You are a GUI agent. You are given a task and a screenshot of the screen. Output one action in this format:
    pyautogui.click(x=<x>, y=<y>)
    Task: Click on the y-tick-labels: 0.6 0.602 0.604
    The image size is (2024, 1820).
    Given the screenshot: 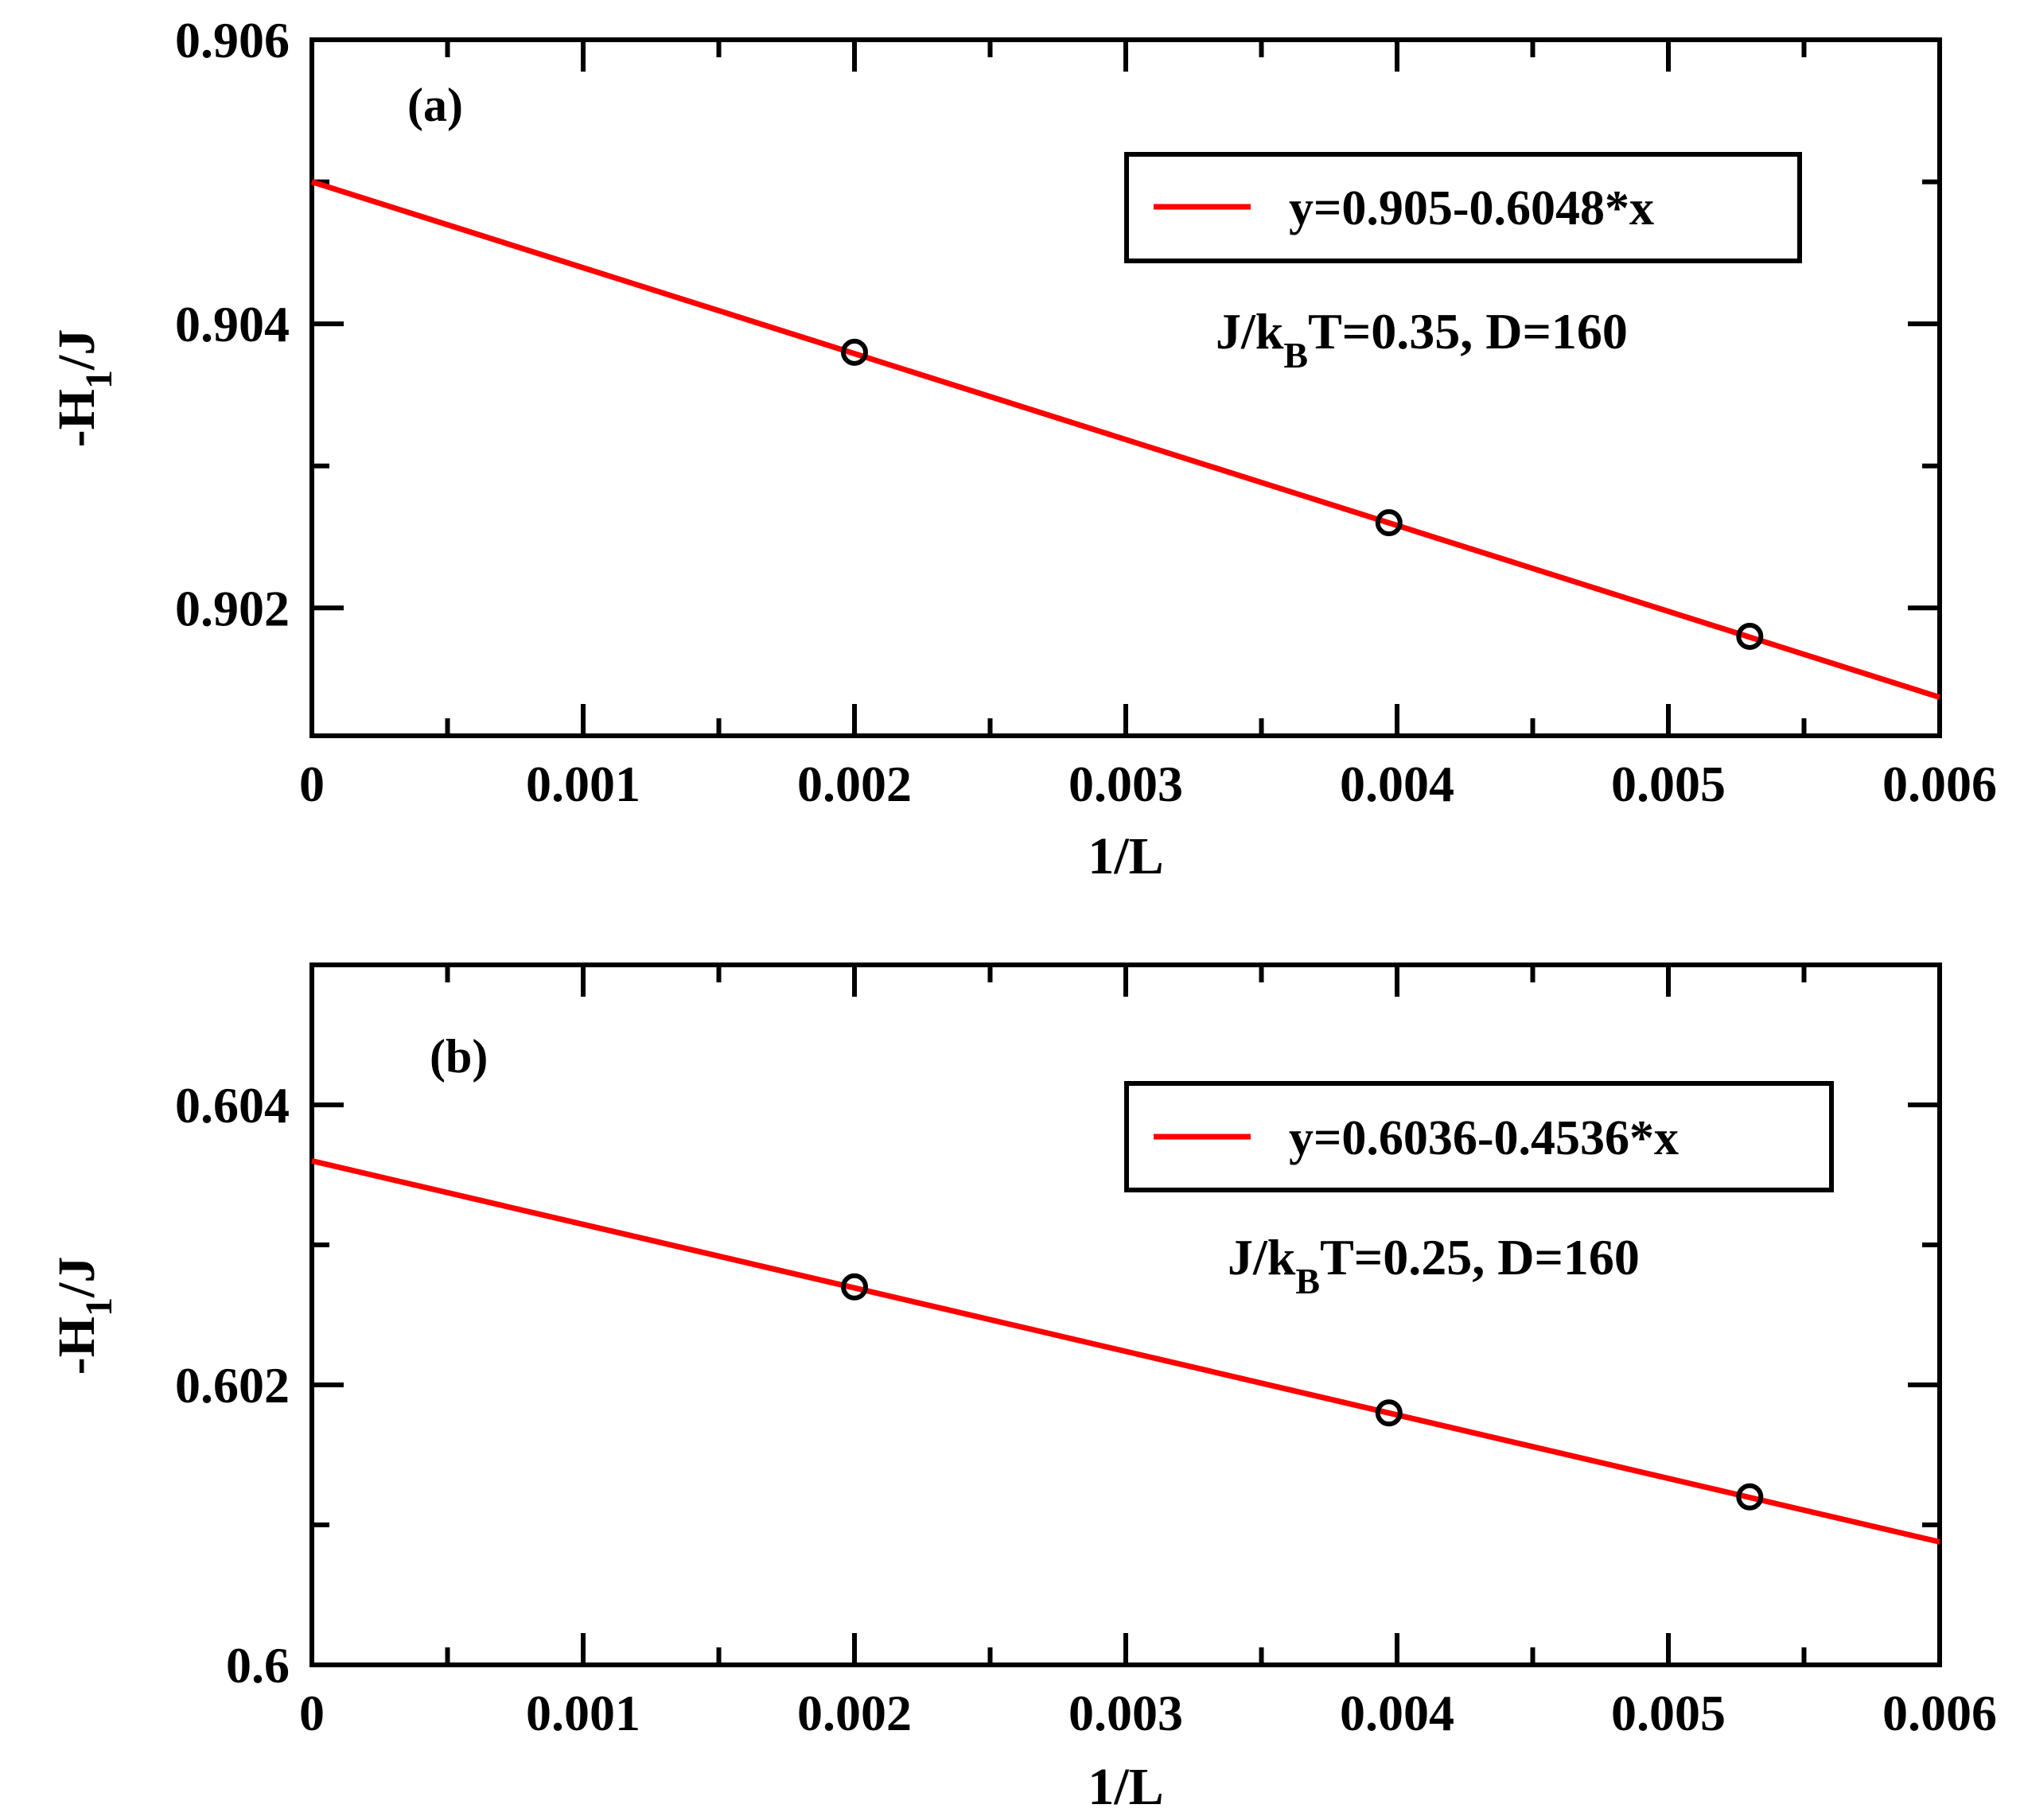 What is the action you would take?
    pyautogui.click(x=233, y=1385)
    